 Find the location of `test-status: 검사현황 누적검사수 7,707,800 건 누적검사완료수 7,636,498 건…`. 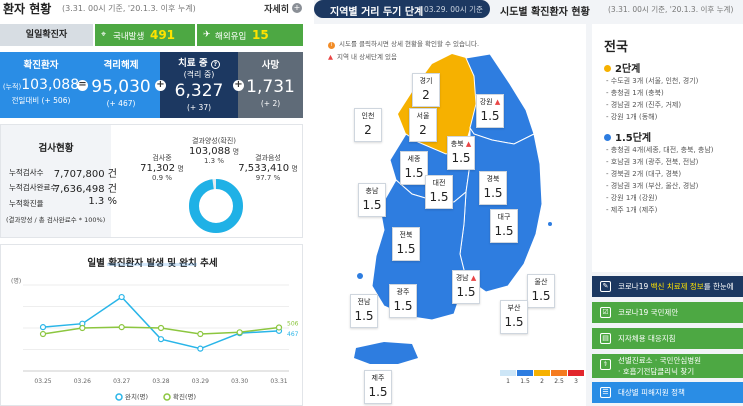

test-status: 검사현황 누적검사수 7,707,800 건 누적검사완료수 7,636,498 건… is located at coordinates (151, 181).